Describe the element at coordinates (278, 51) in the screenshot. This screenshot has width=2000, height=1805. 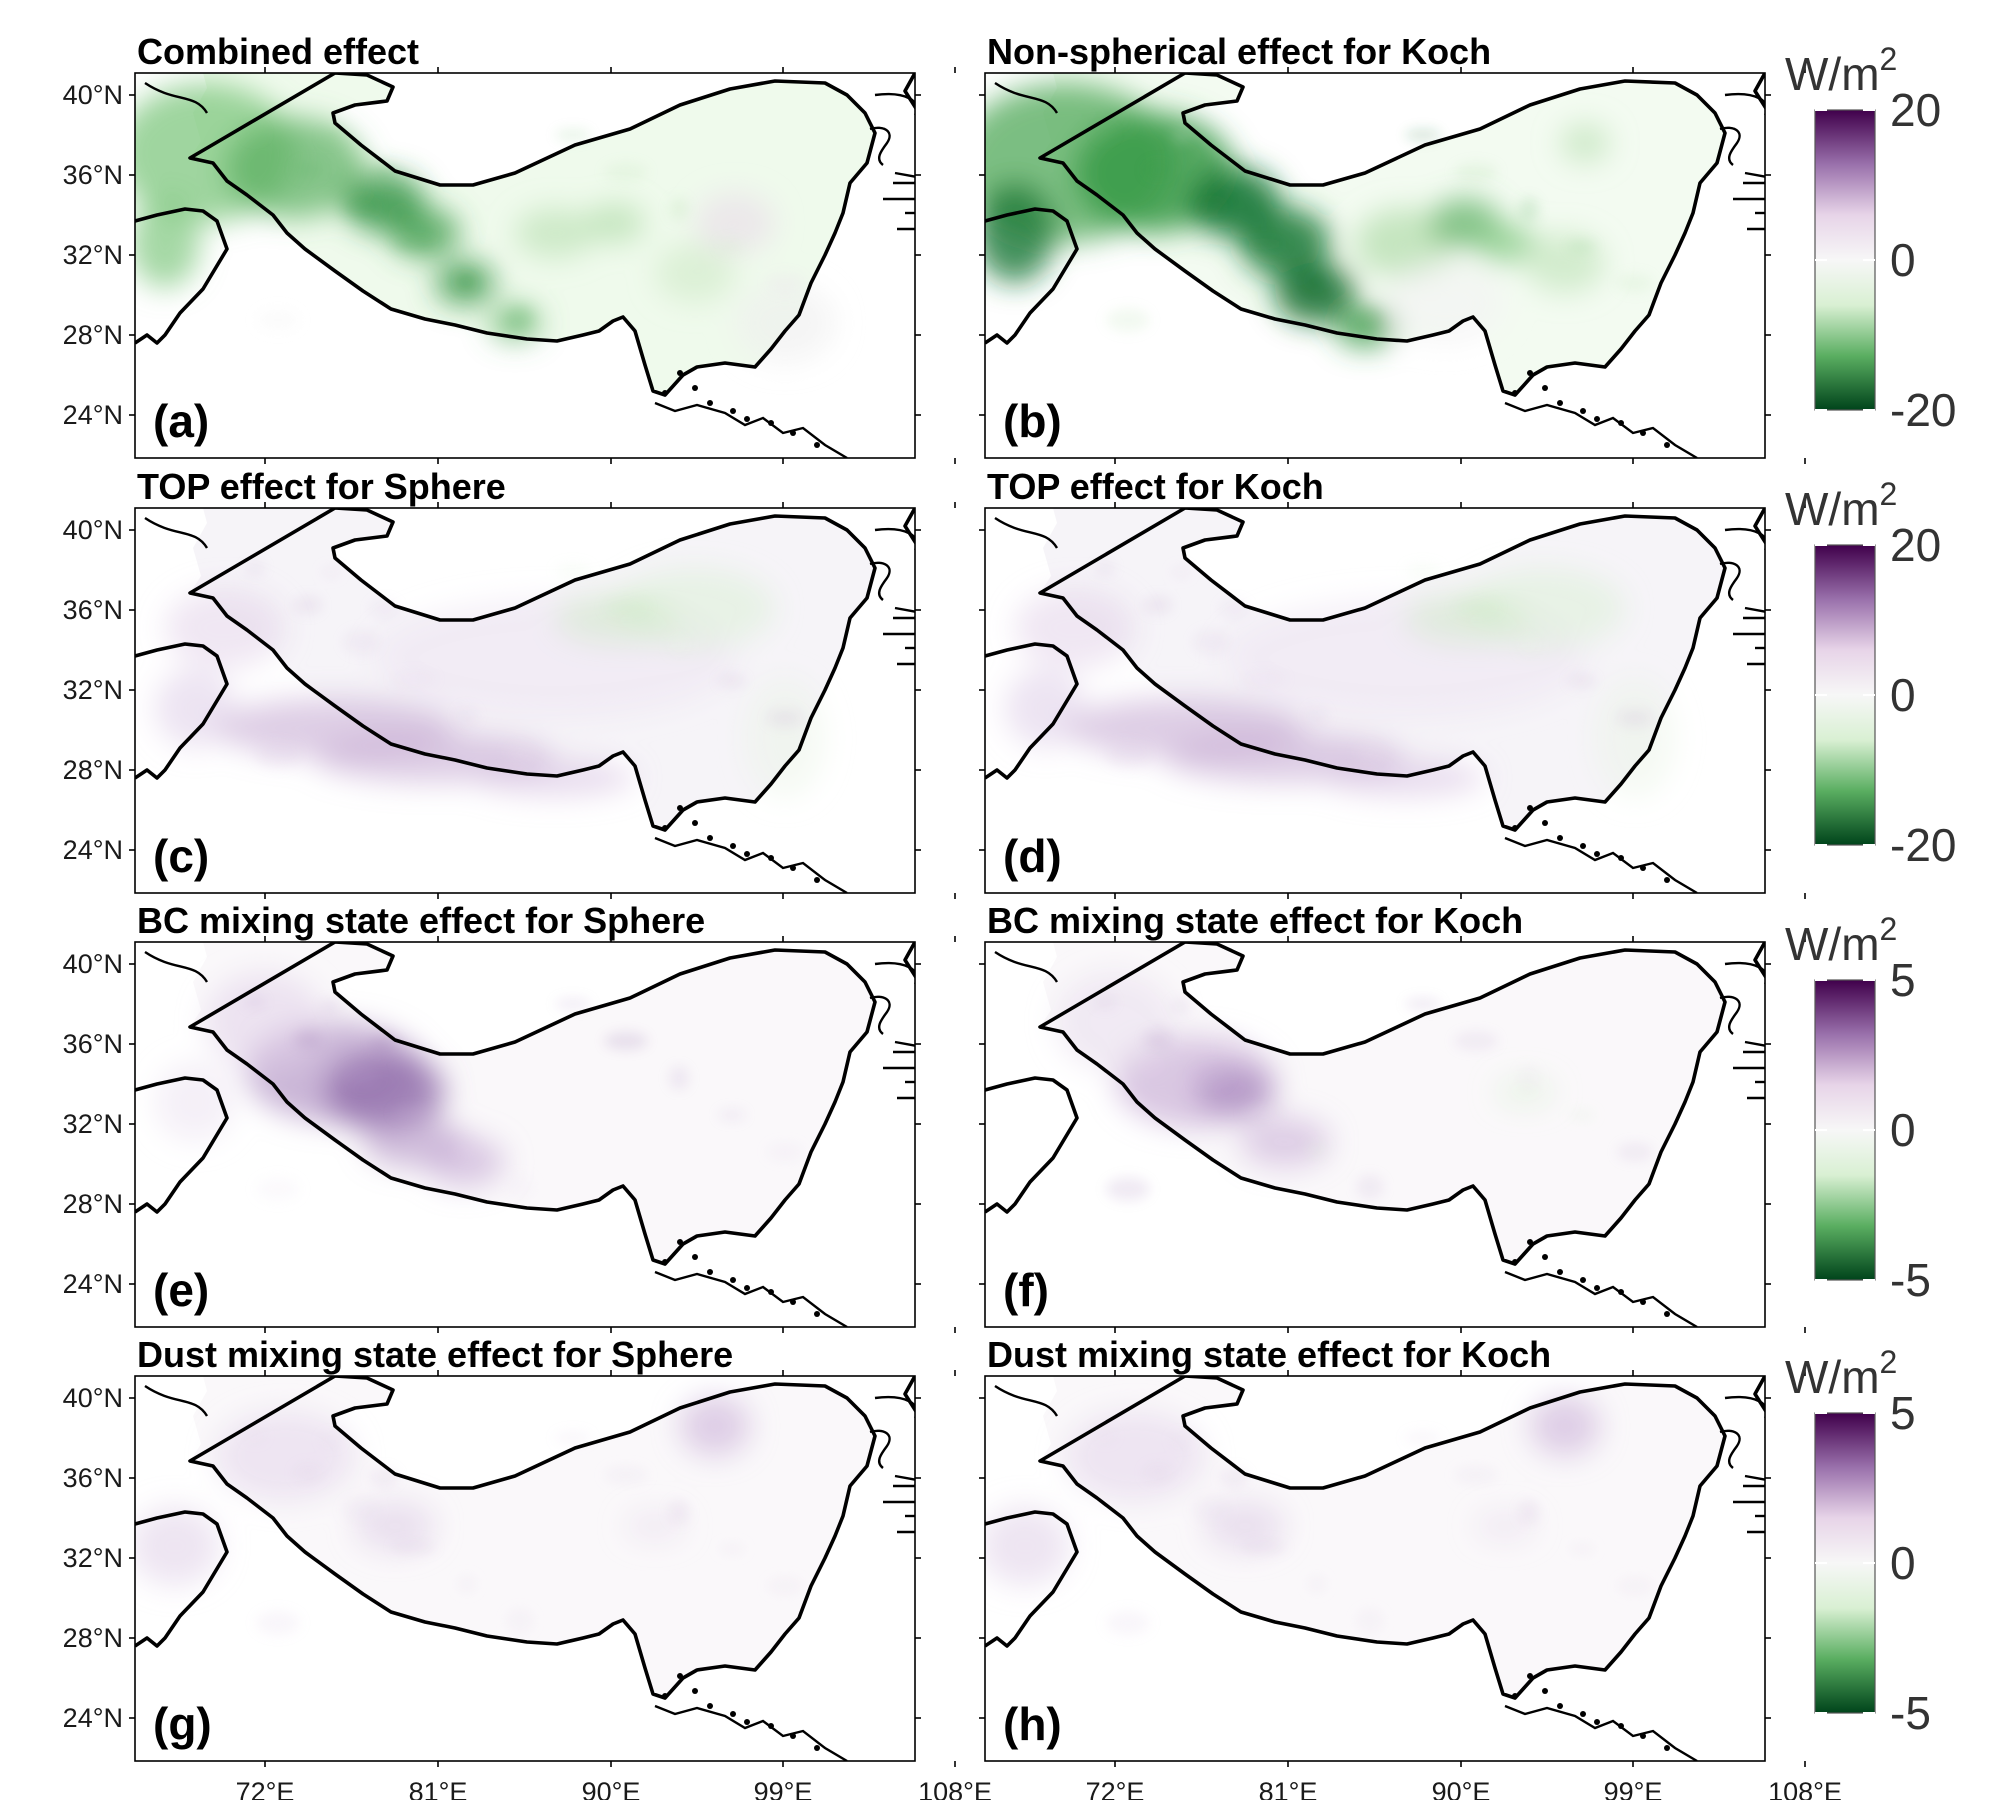
I see `panel-title: Combined effect` at that location.